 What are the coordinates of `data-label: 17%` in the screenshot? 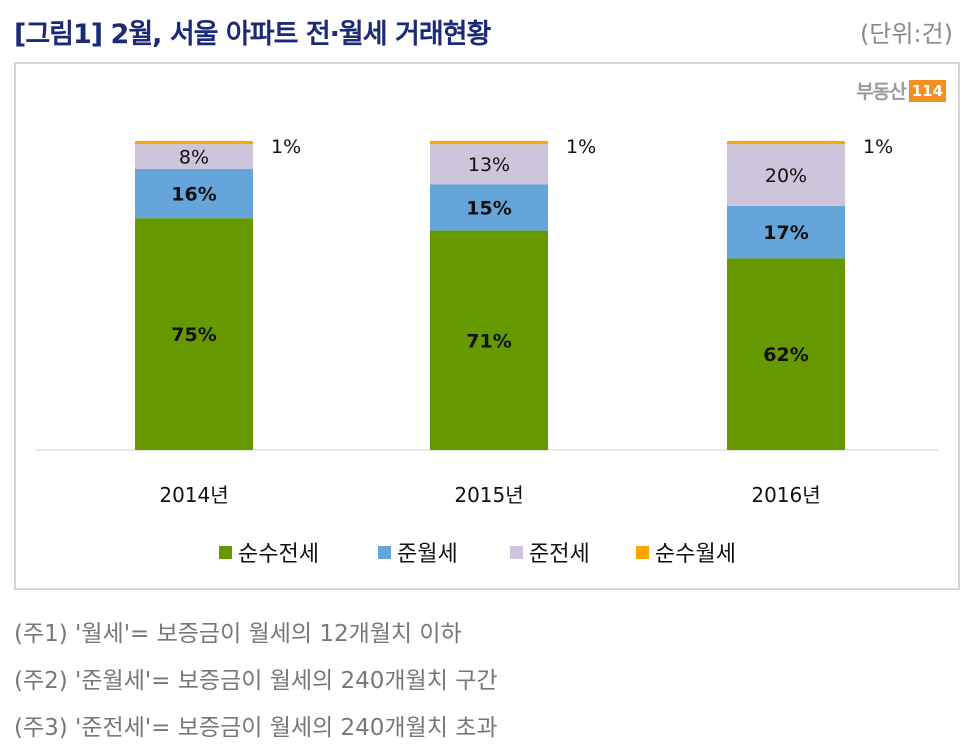 It's located at (785, 233).